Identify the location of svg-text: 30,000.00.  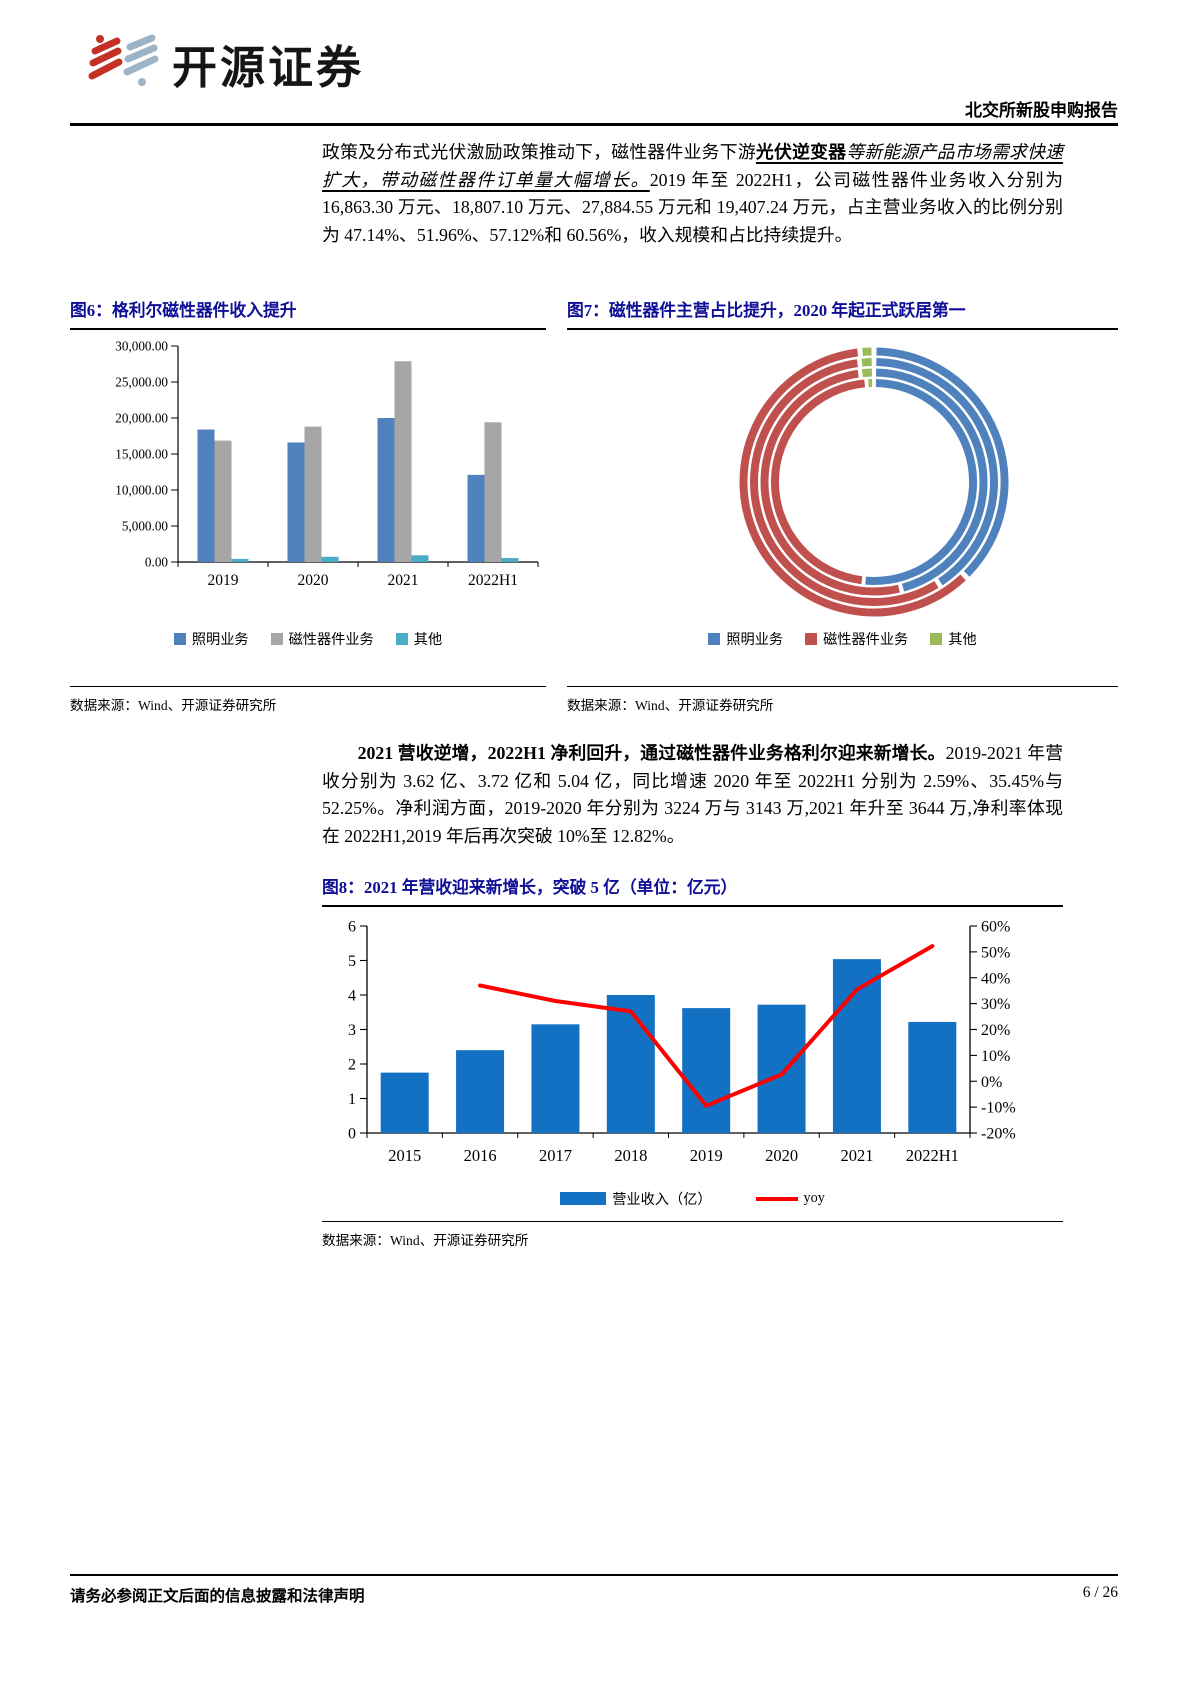
(141, 345).